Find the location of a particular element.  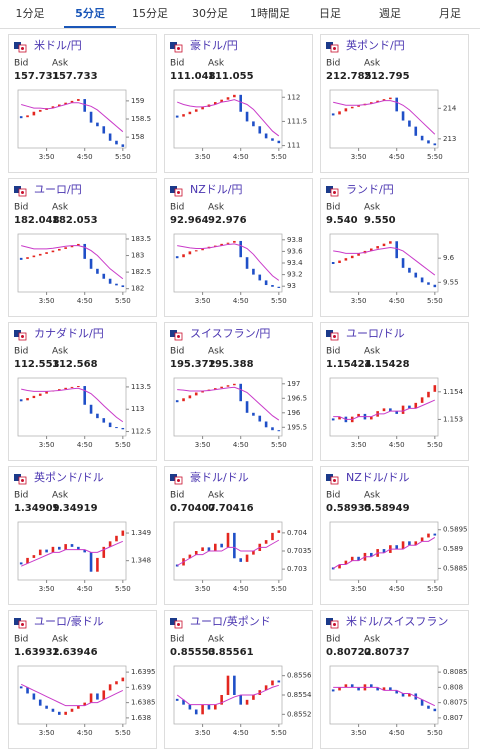

y-tick-label: 1.6385 is located at coordinates (143, 703).